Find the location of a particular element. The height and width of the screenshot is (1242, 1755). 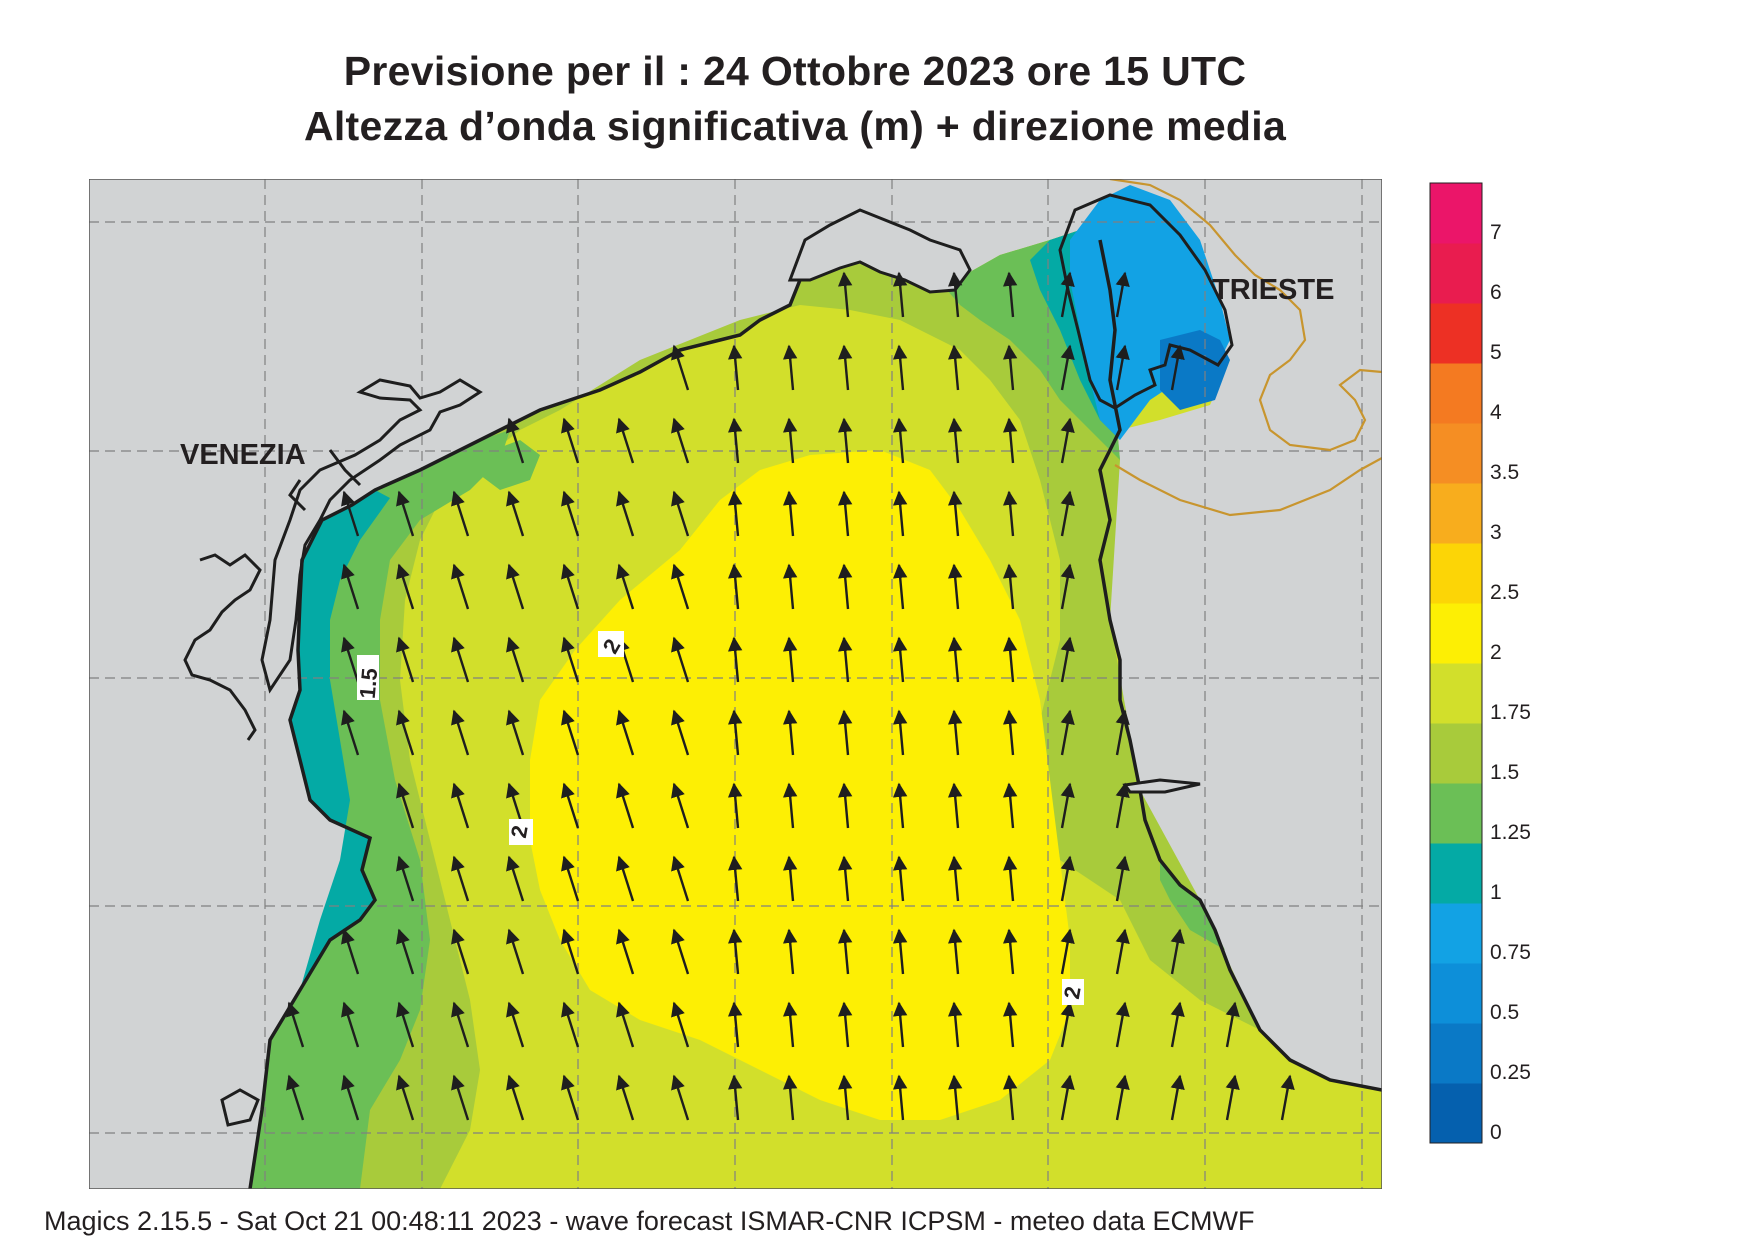

contour-label-2-c: 2 is located at coordinates (1072, 992).